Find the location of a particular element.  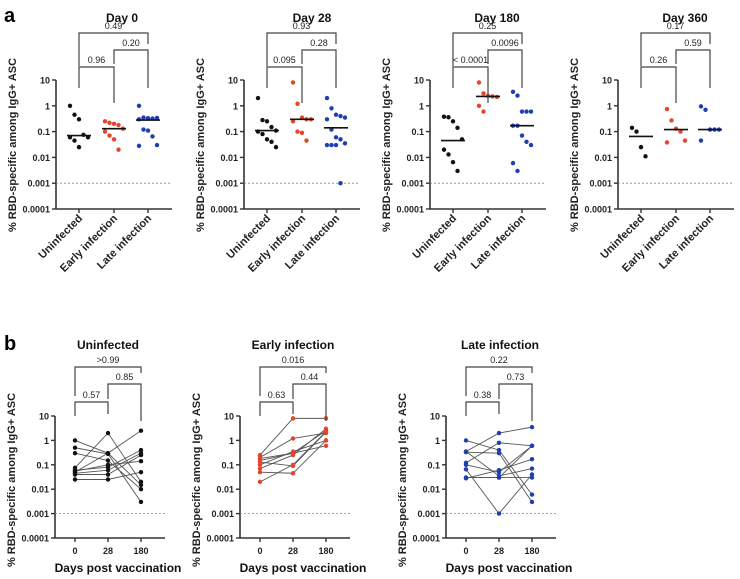

p-value-label: 0.63 is located at coordinates (277, 395).